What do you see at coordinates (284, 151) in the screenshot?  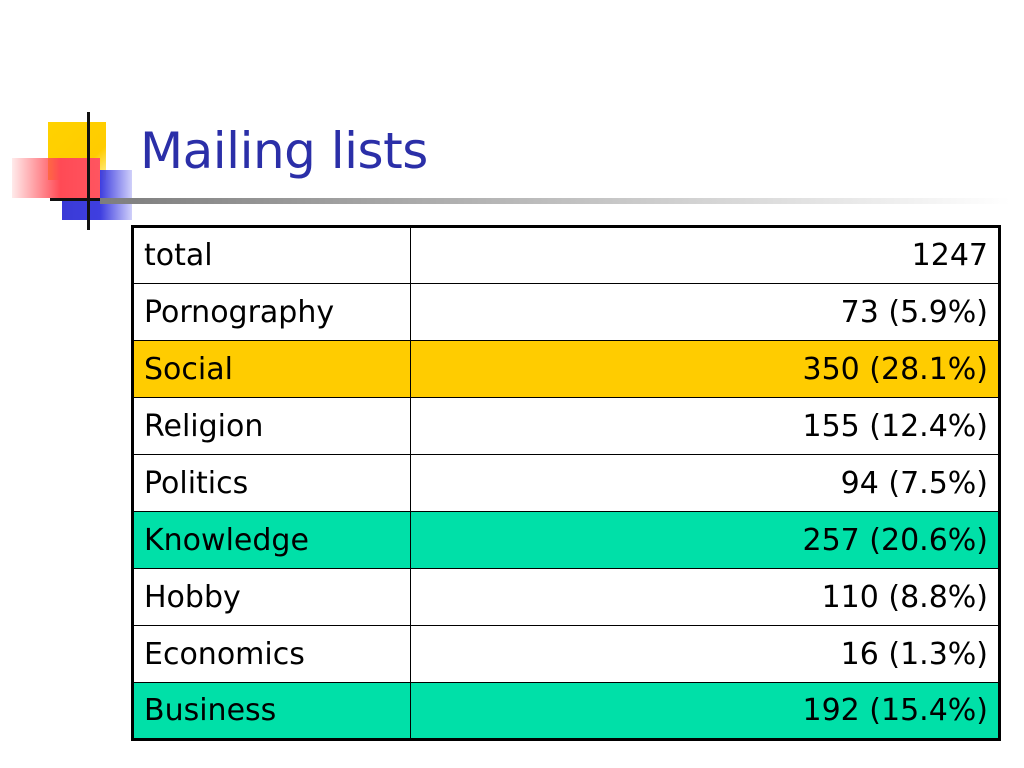 I see `slide-title: Mailing lists` at bounding box center [284, 151].